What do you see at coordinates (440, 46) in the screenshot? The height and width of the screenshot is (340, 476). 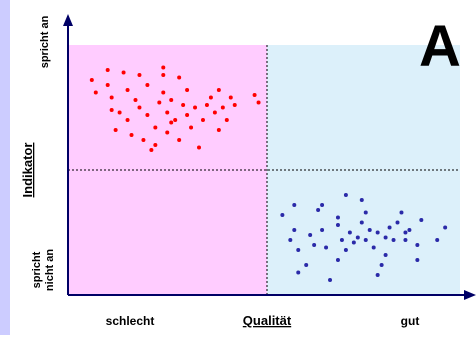 I see `annotation: A` at bounding box center [440, 46].